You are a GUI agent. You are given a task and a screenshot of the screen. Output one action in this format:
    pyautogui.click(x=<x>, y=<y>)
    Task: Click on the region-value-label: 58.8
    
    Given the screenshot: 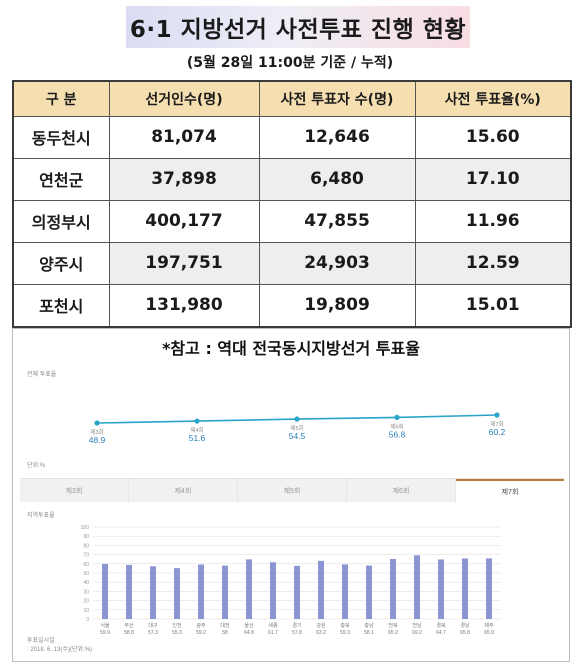 What is the action you would take?
    pyautogui.click(x=129, y=633)
    